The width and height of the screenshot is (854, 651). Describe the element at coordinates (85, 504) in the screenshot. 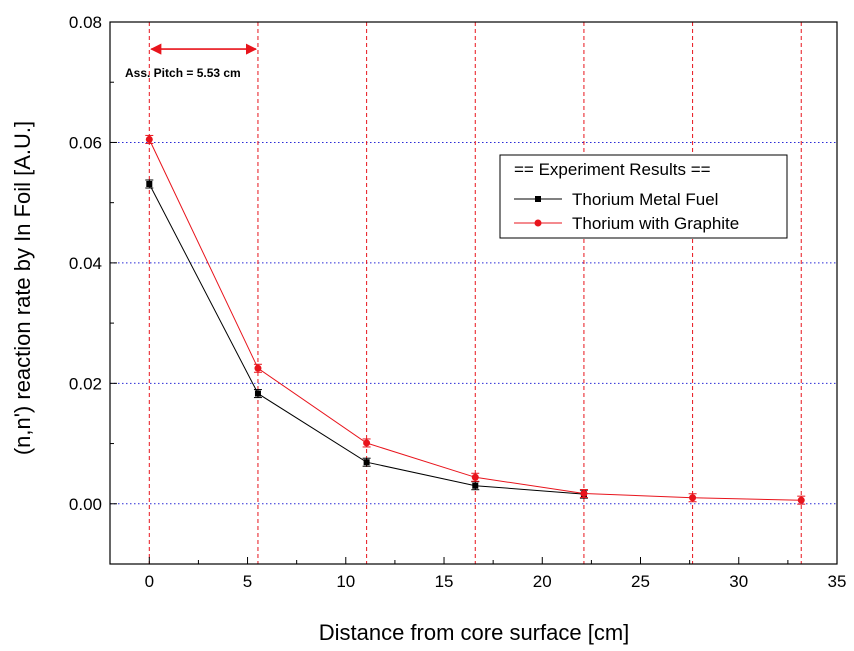

I see `y-tick-label: 0.00` at that location.